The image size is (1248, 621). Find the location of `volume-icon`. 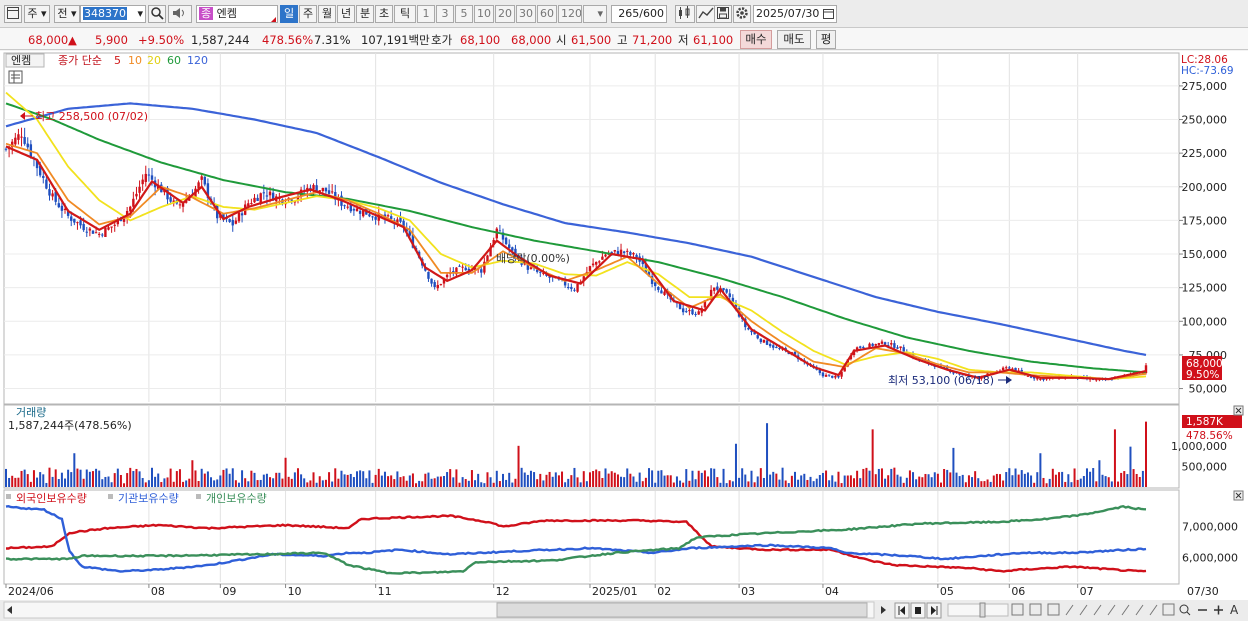

volume-icon is located at coordinates (180, 14).